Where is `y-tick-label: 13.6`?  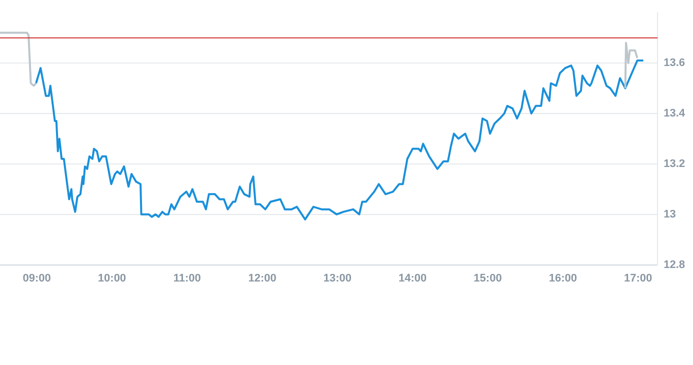 y-tick-label: 13.6 is located at coordinates (675, 63).